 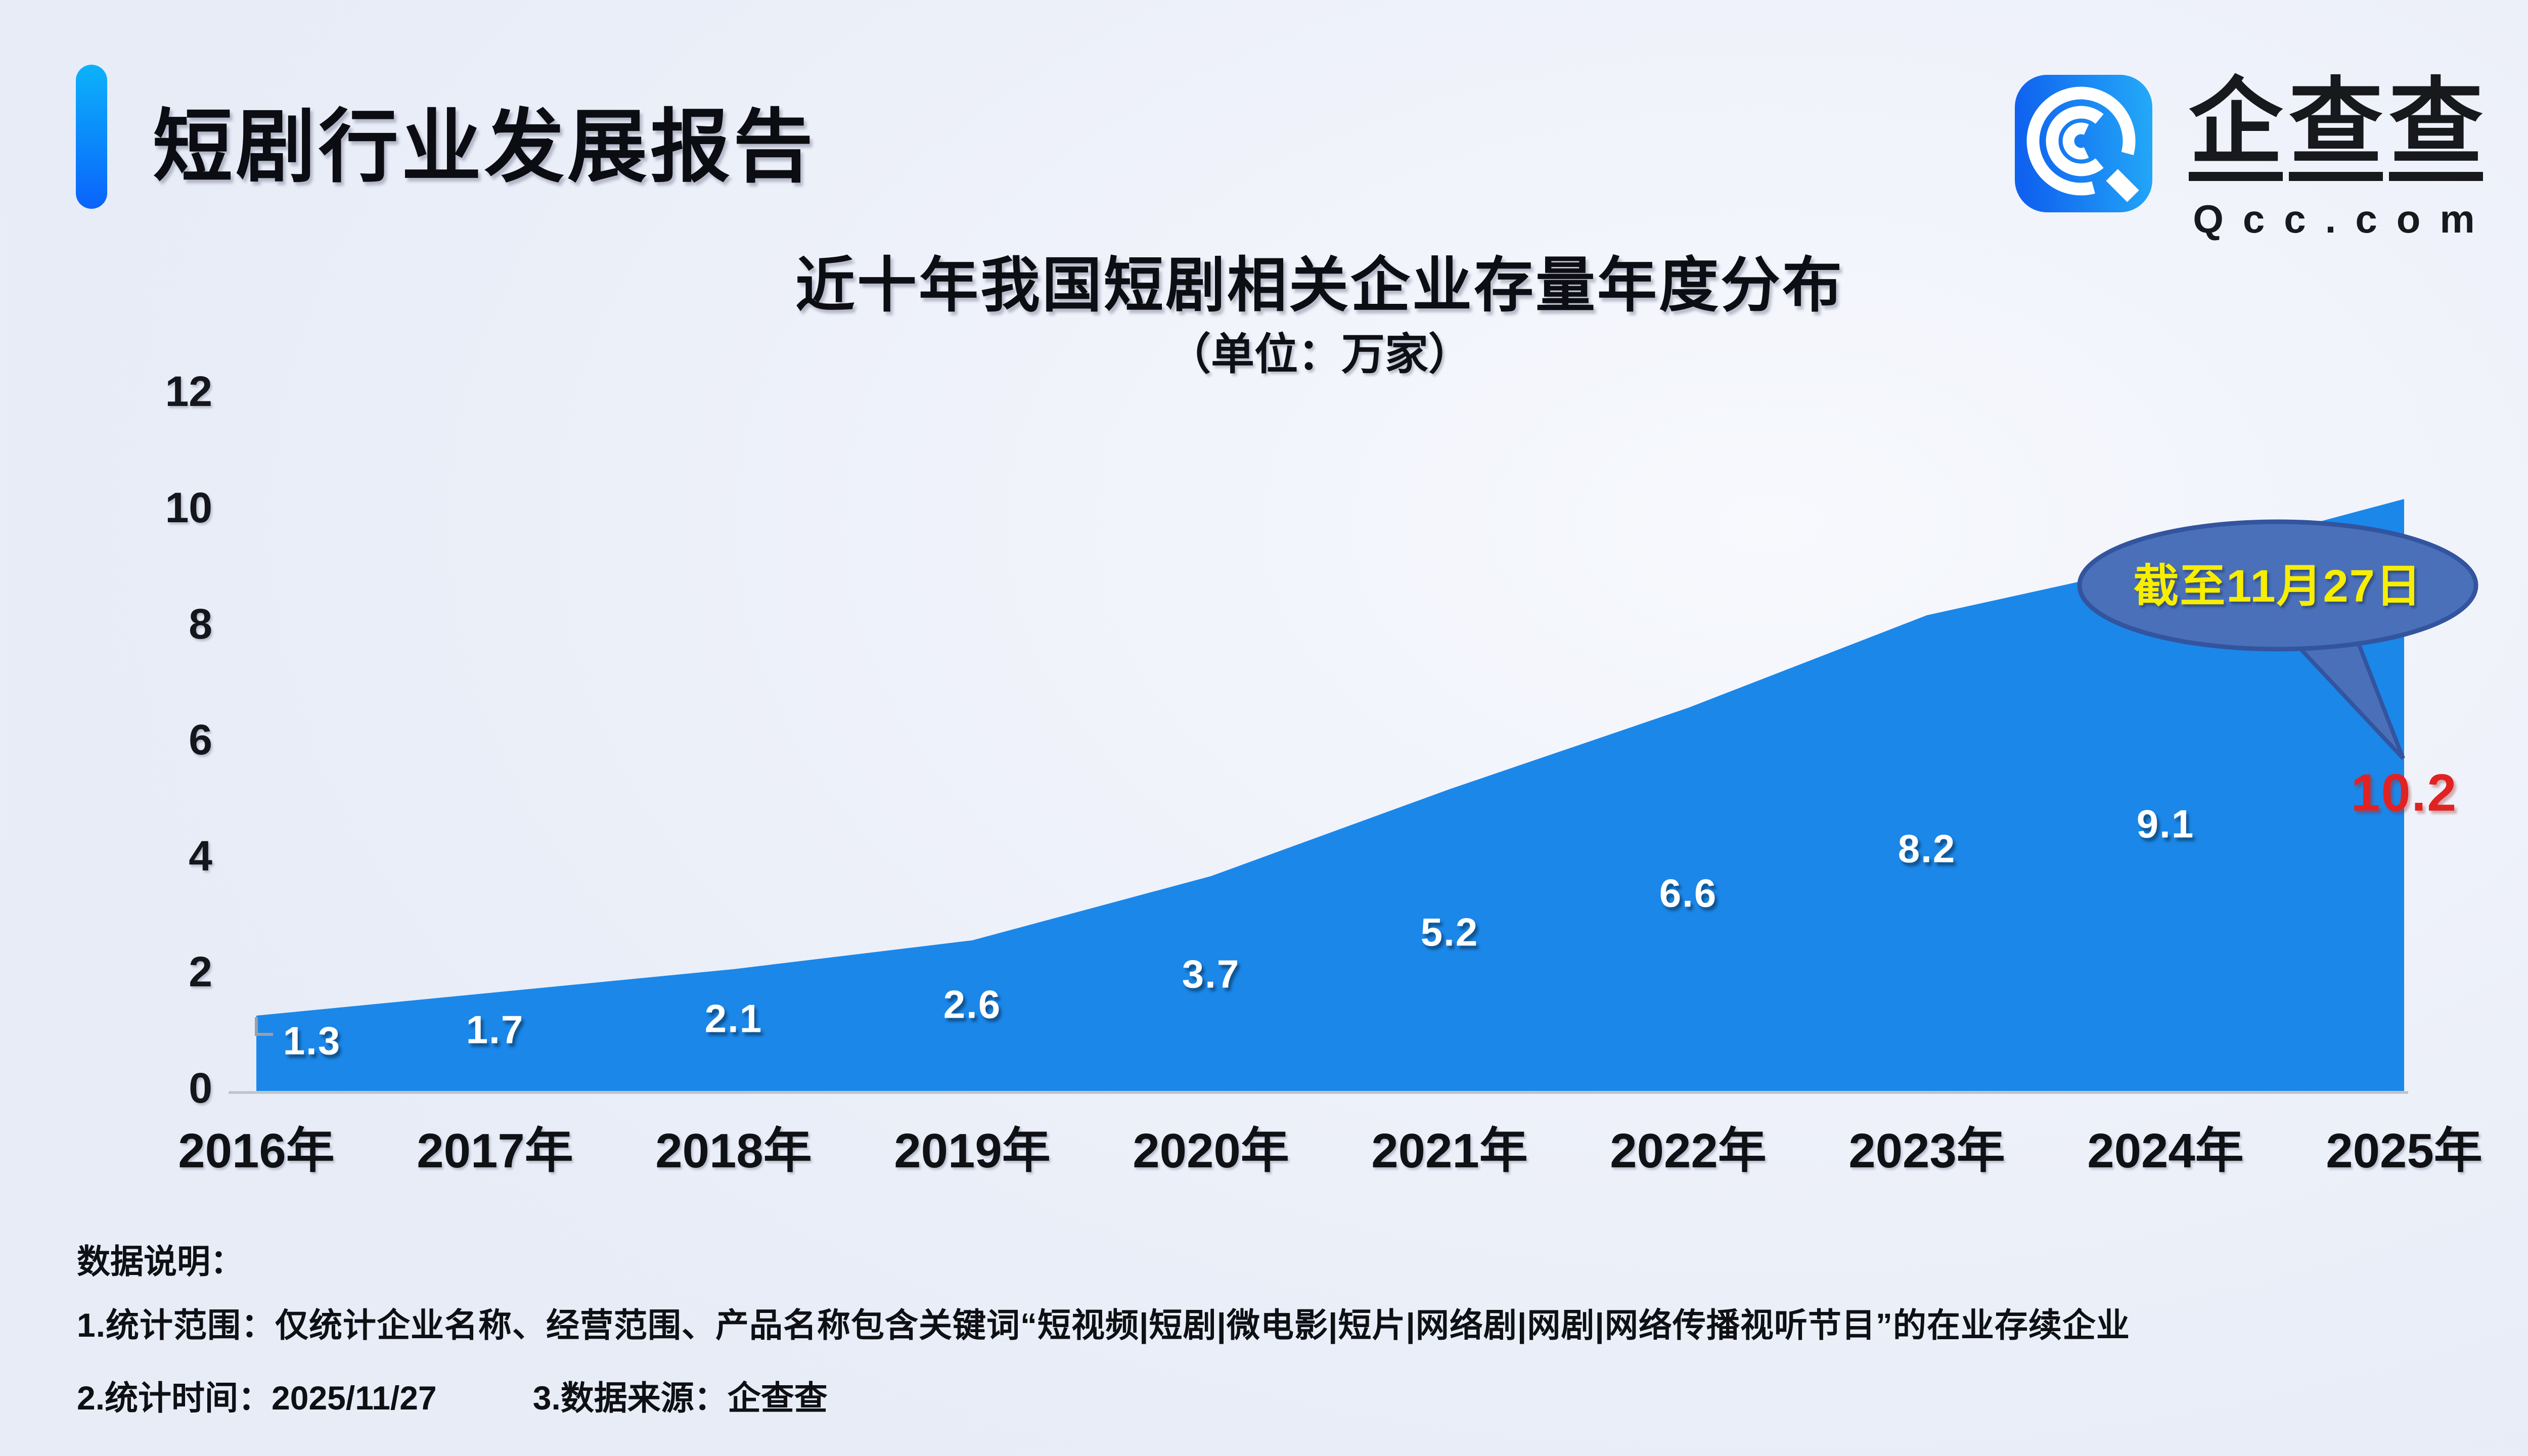 I want to click on x-tick-label: 2023年, so click(x=1927, y=1151).